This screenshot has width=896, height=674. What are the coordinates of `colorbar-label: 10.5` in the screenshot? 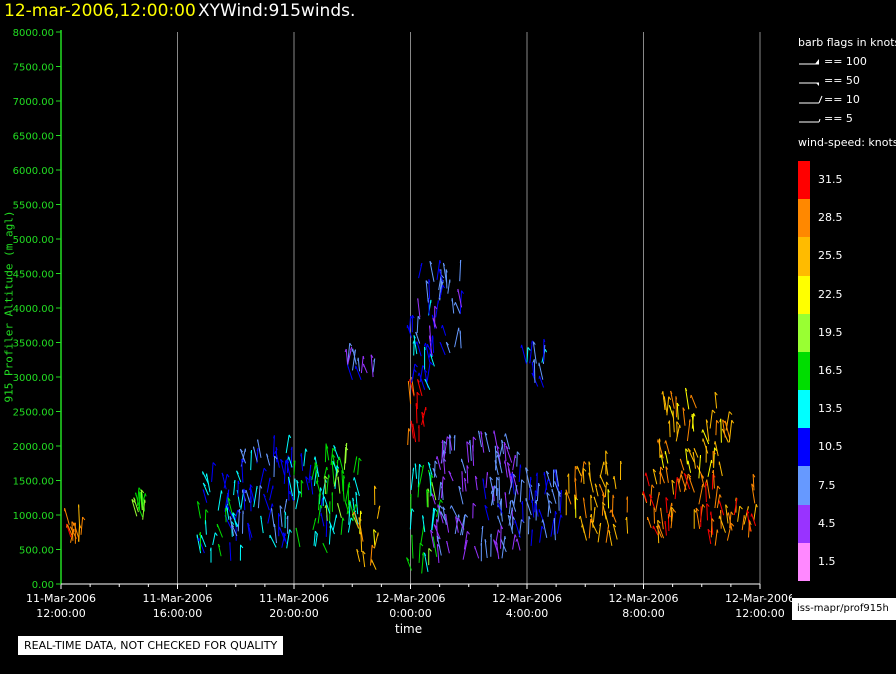 It's located at (830, 447).